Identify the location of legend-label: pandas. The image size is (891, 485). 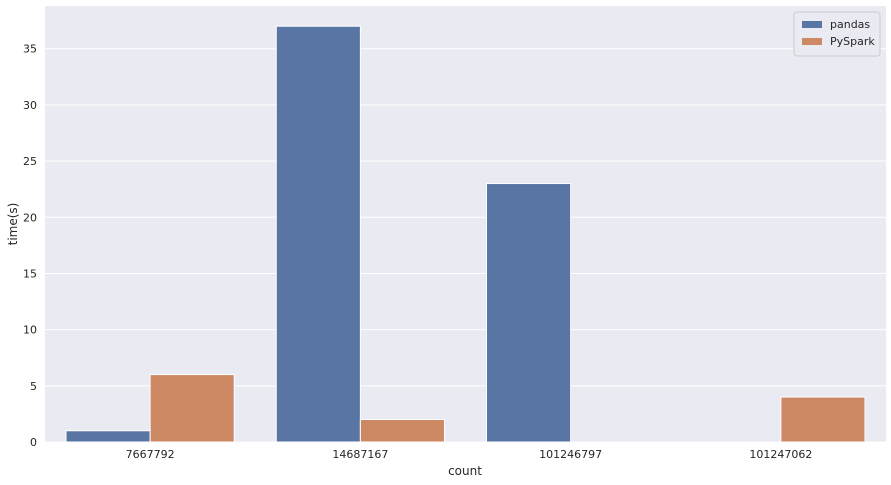
(850, 24).